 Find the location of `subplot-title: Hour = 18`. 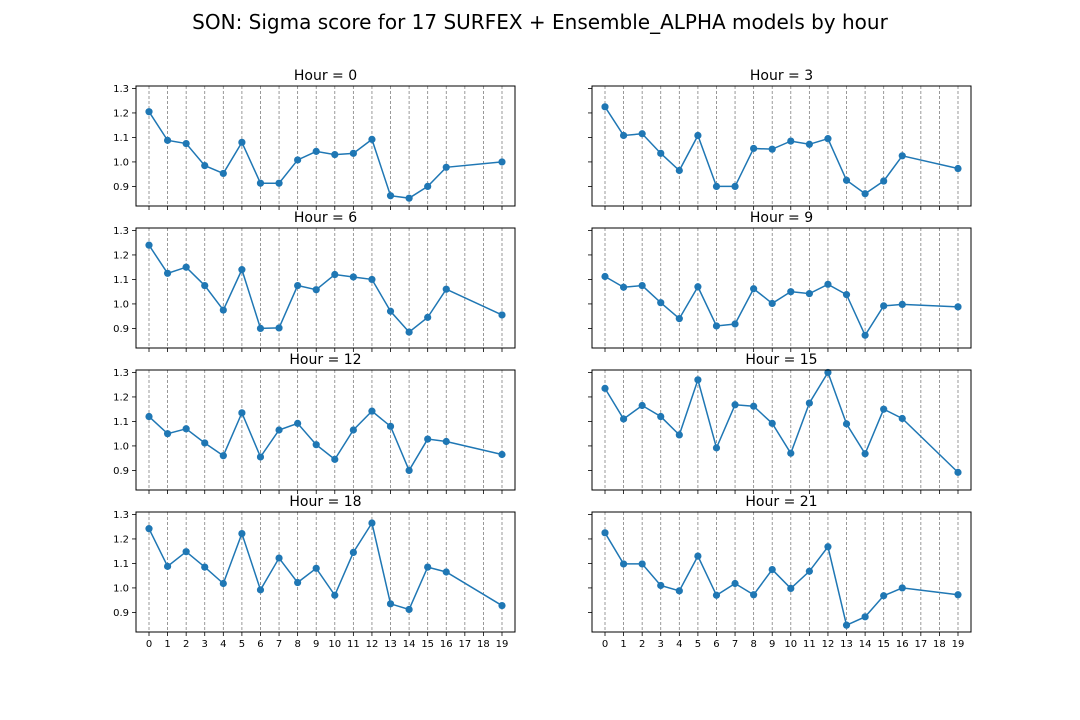

subplot-title: Hour = 18 is located at coordinates (325, 502).